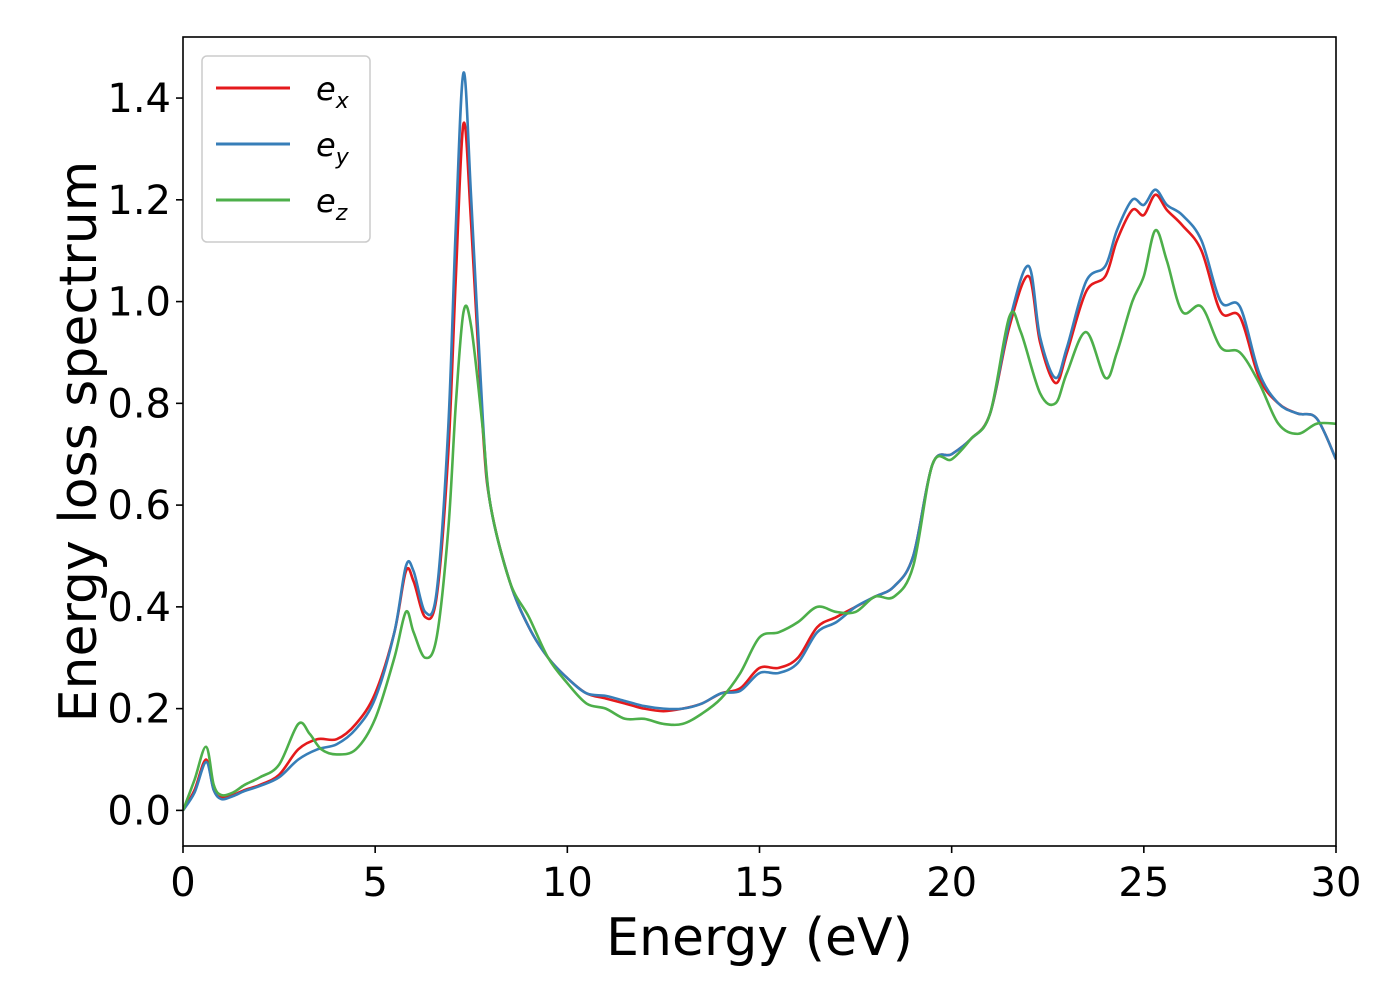 This screenshot has height=1000, width=1400. I want to click on x-tick-label: 10, so click(567, 883).